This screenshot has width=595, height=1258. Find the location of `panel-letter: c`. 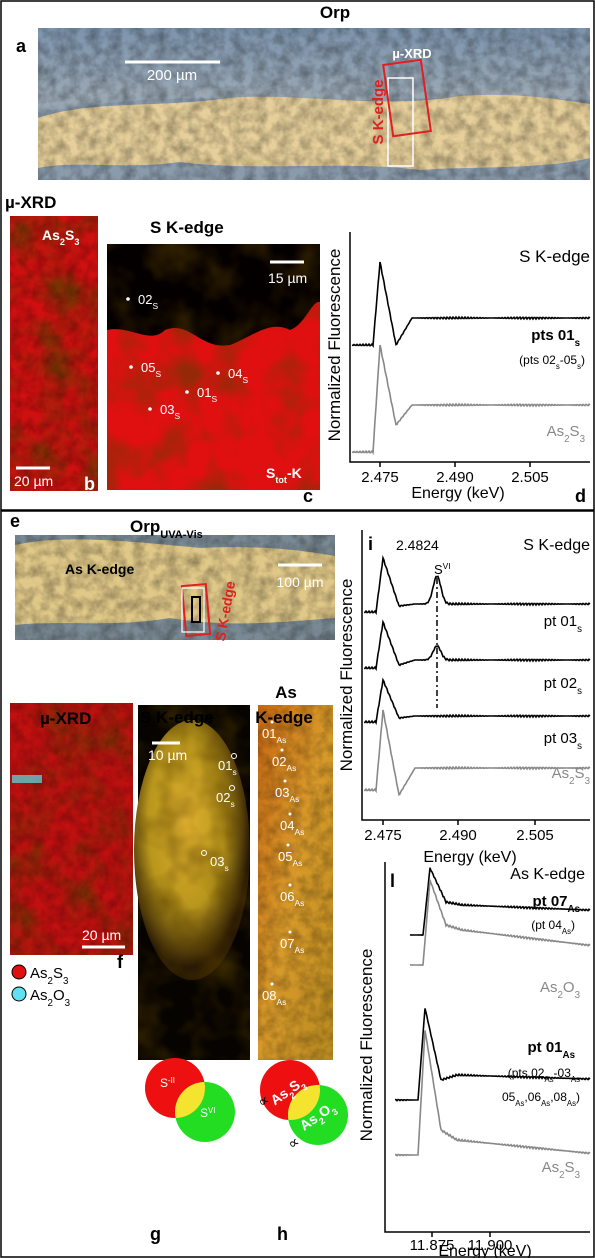

panel-letter: c is located at coordinates (308, 496).